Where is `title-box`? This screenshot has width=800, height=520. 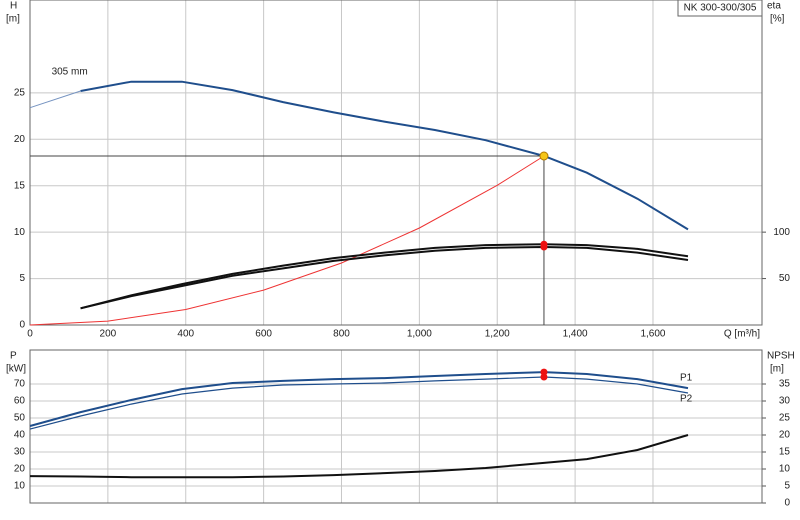 title-box is located at coordinates (720, 8).